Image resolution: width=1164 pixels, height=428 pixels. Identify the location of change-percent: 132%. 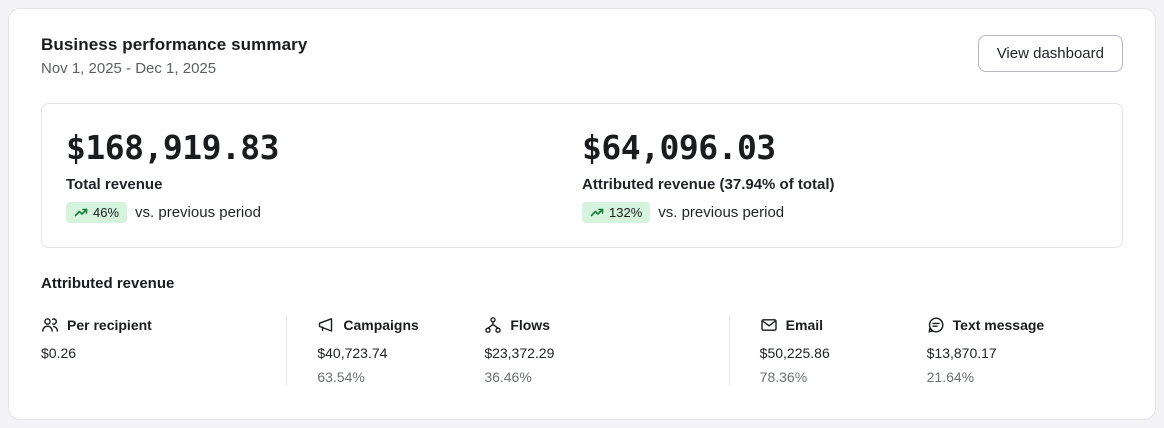
(626, 212).